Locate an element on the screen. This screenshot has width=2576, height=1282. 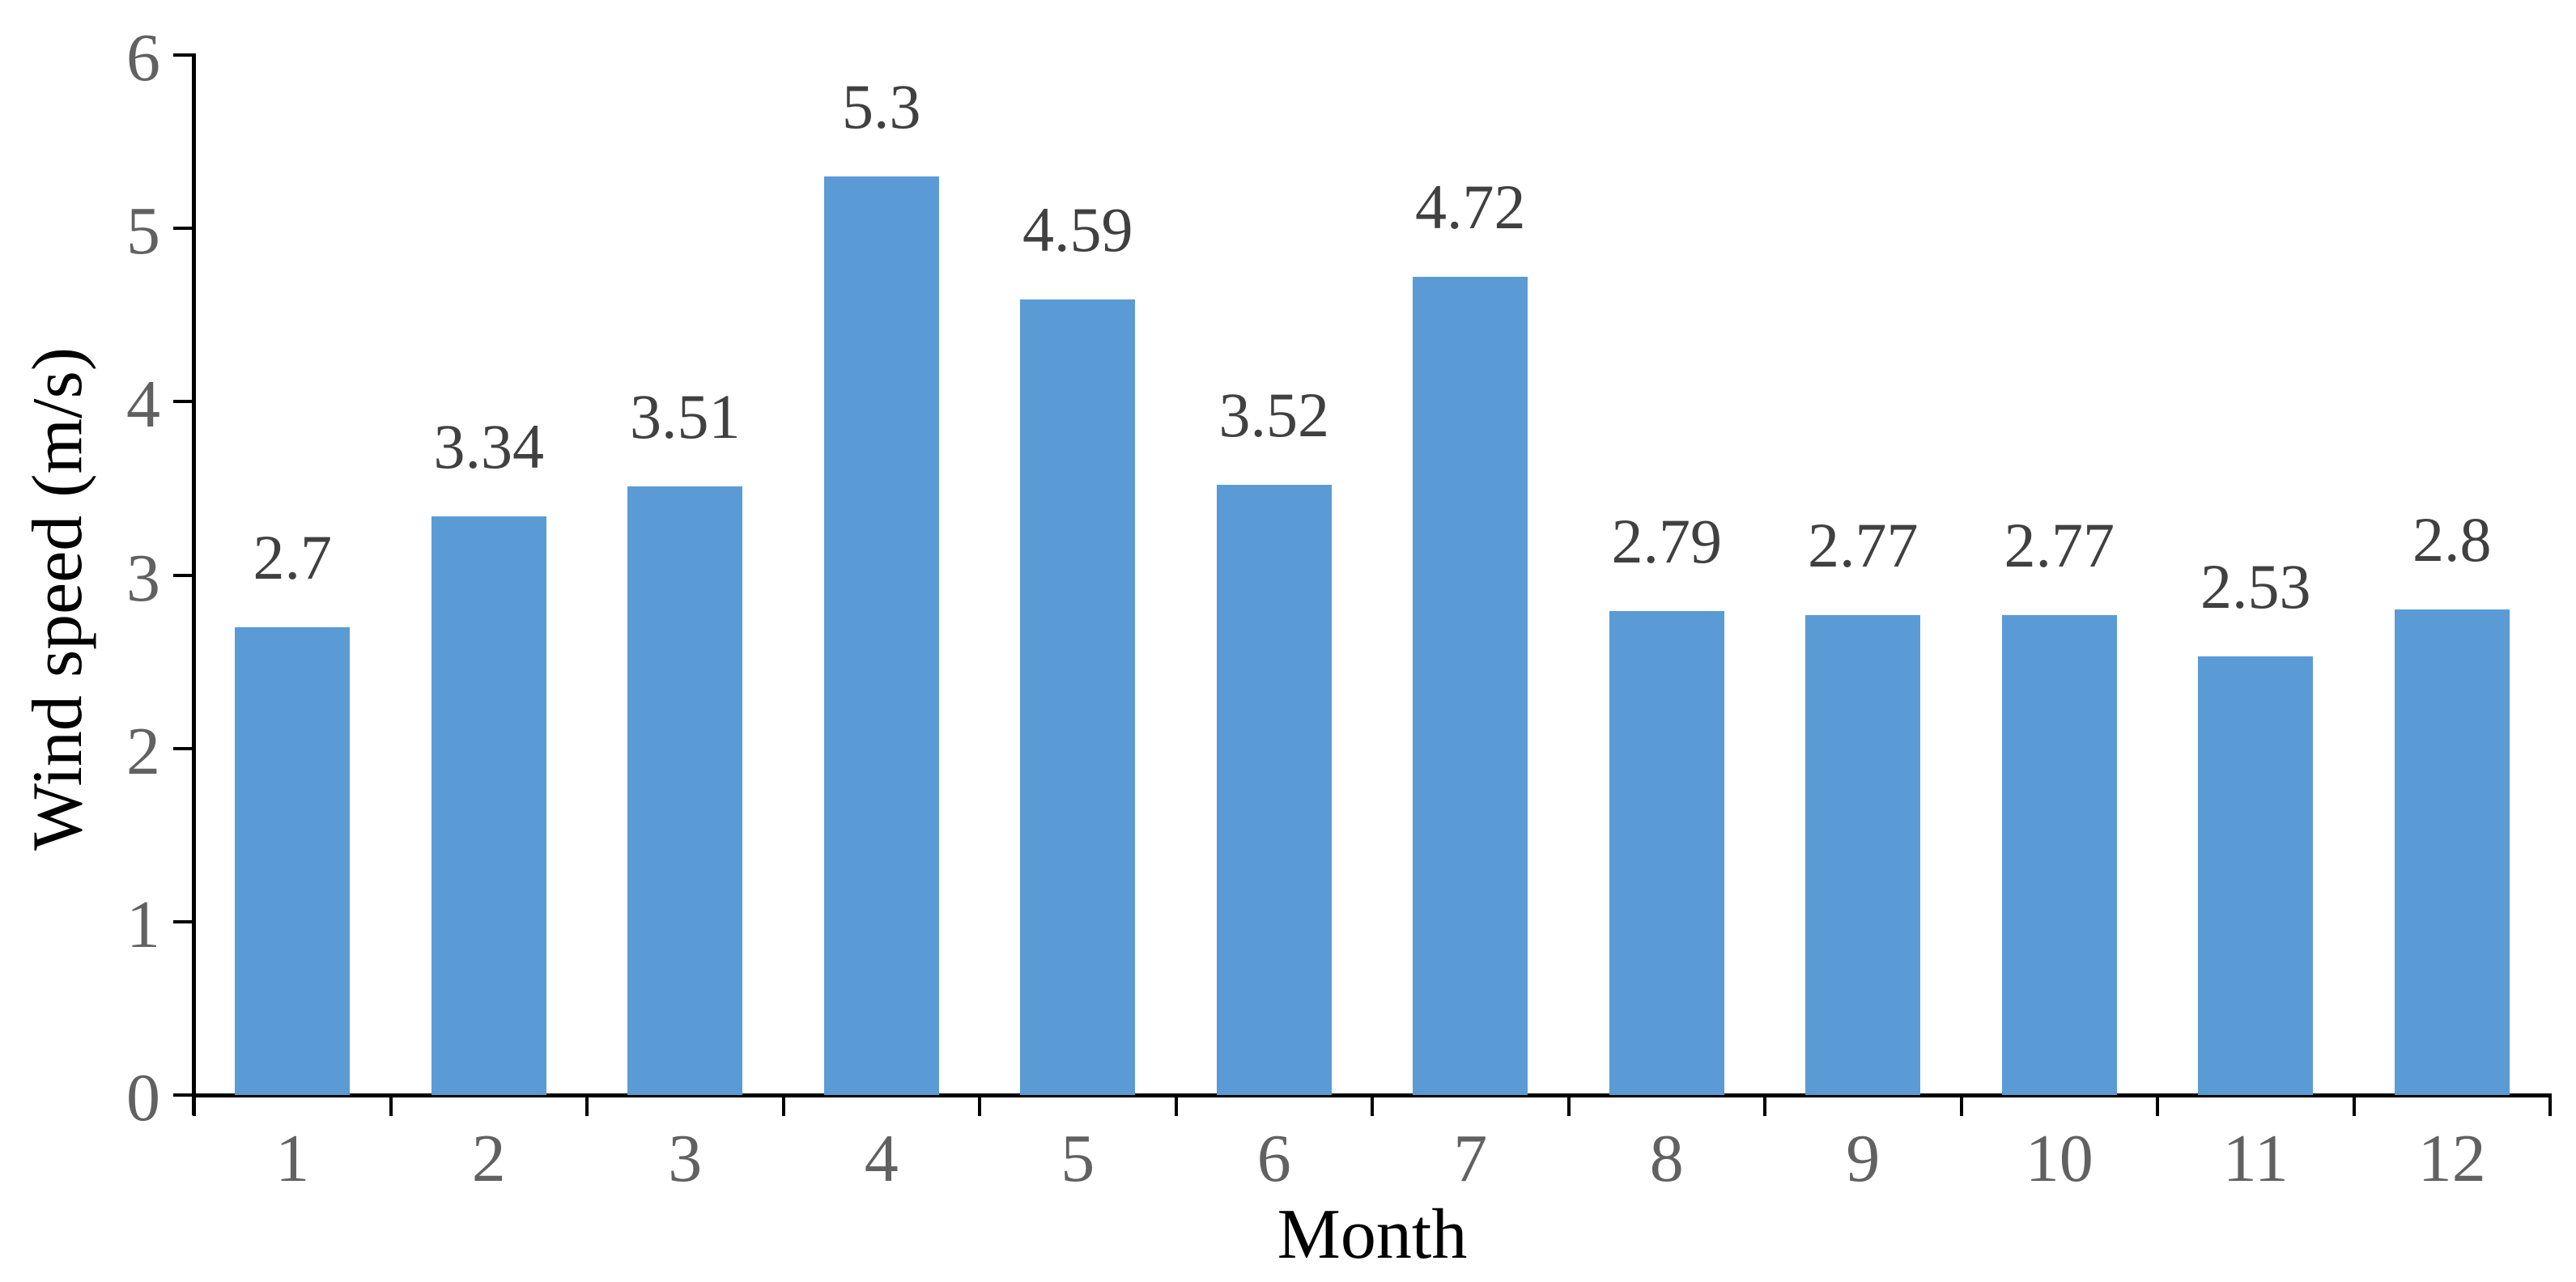
bar-data-label: 2.8 is located at coordinates (2452, 540).